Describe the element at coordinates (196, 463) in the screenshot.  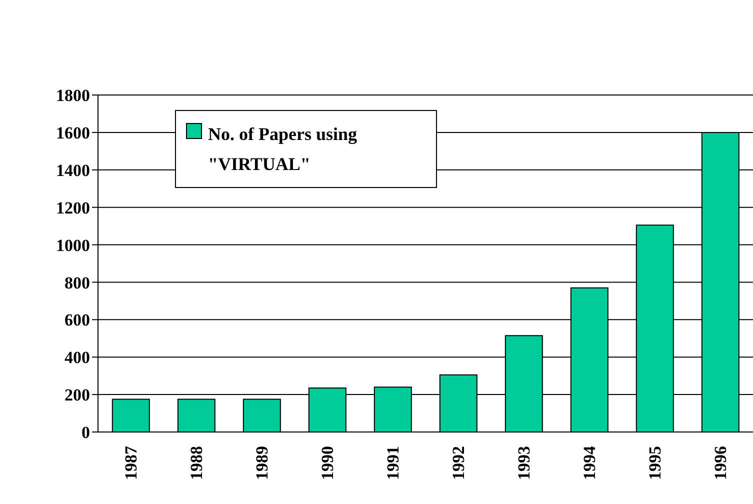
I see `x-tick-label: 1988` at that location.